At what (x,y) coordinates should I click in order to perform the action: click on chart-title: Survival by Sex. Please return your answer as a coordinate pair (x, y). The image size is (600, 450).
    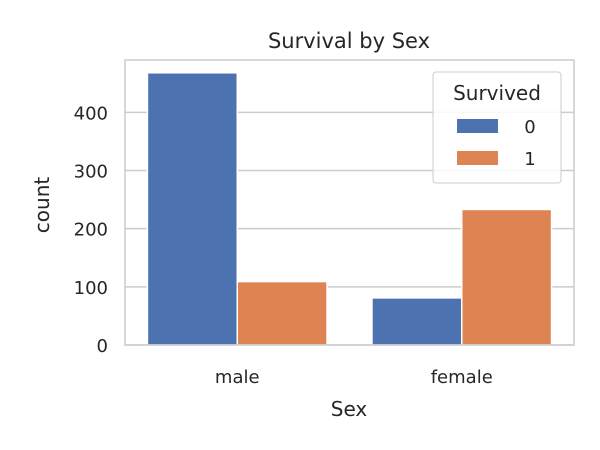
    Looking at the image, I should click on (349, 41).